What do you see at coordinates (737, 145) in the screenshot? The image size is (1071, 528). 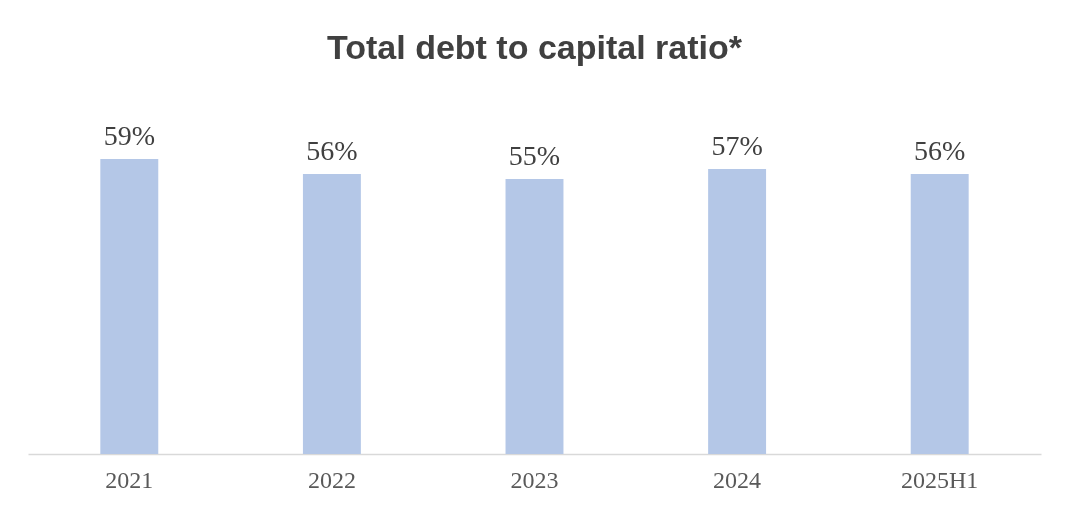 I see `data-label: 57%` at bounding box center [737, 145].